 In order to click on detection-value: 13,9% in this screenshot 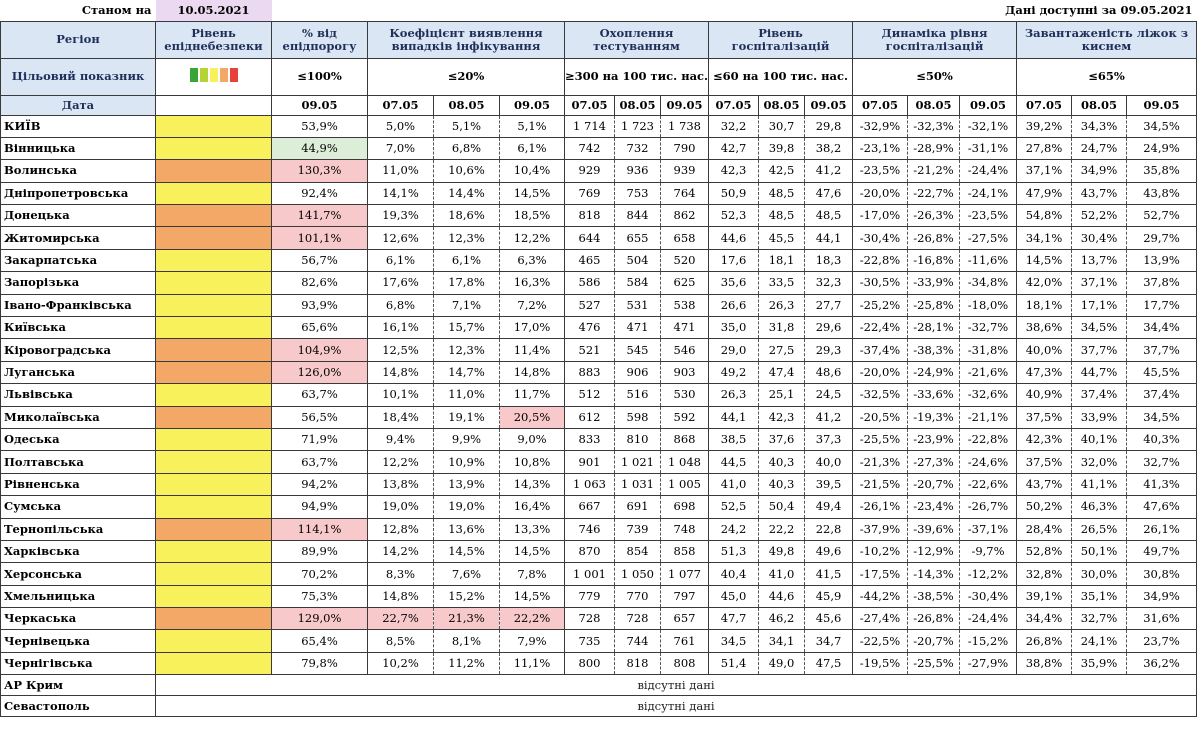, I will do `click(466, 484)`.